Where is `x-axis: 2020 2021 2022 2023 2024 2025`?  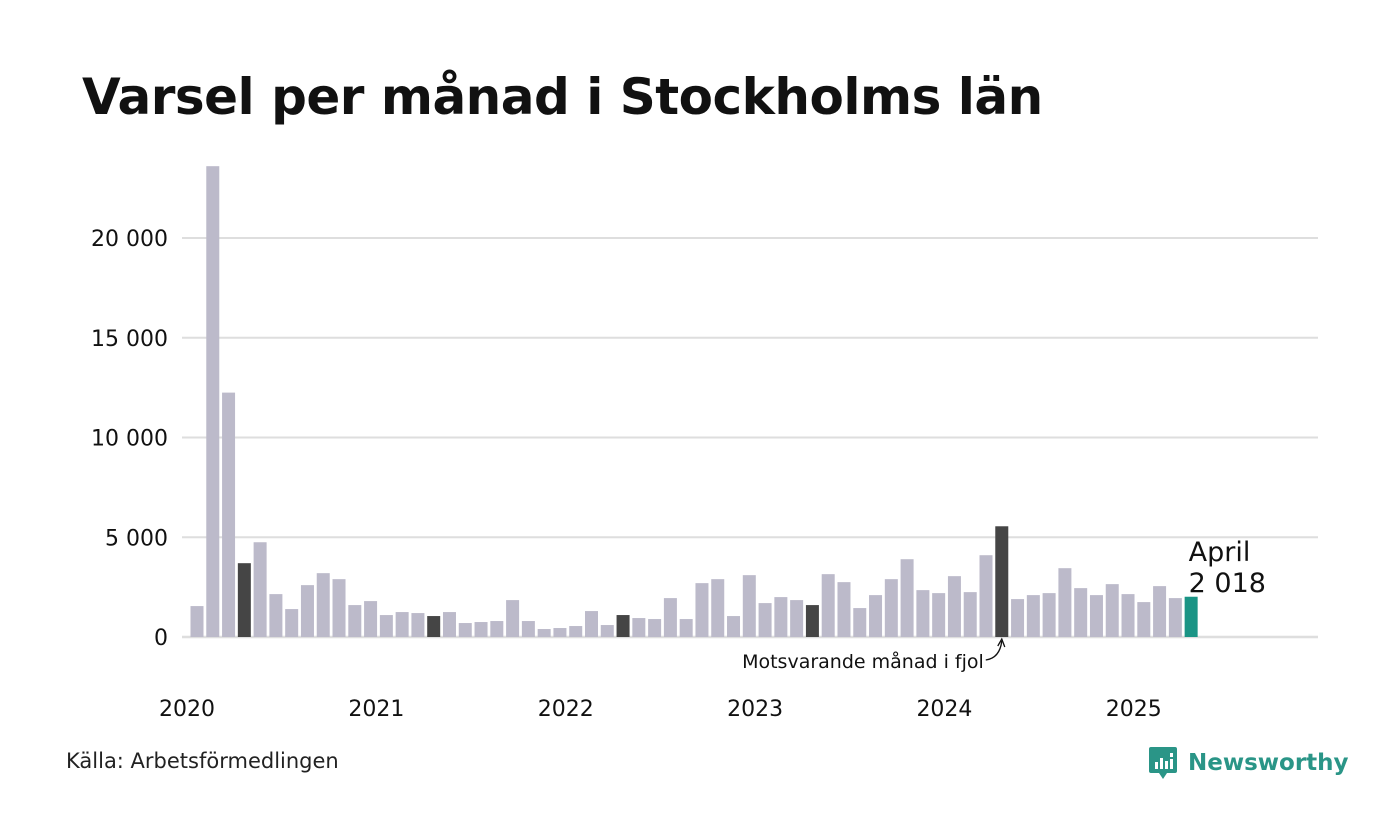 x-axis: 2020 2021 2022 2023 2024 2025 is located at coordinates (660, 709).